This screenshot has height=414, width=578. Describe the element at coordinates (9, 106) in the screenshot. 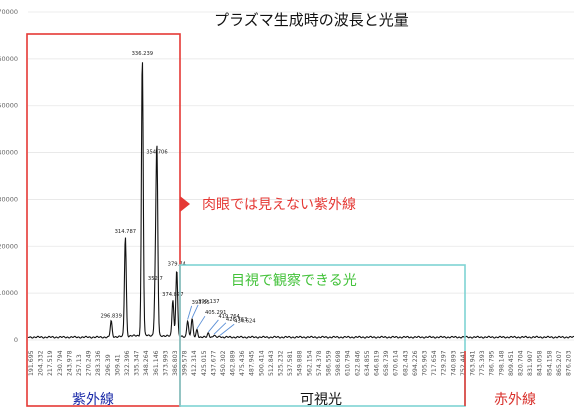

I see `y-tick-label: 50000` at that location.